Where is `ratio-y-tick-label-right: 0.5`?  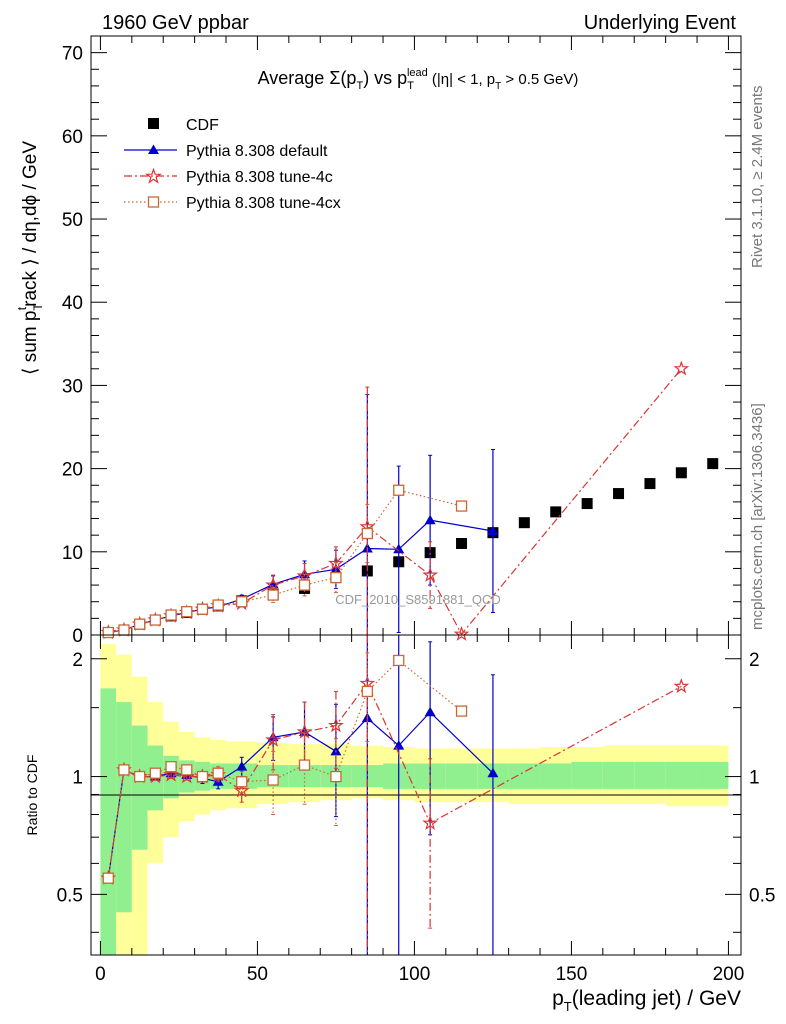
ratio-y-tick-label-right: 0.5 is located at coordinates (762, 895).